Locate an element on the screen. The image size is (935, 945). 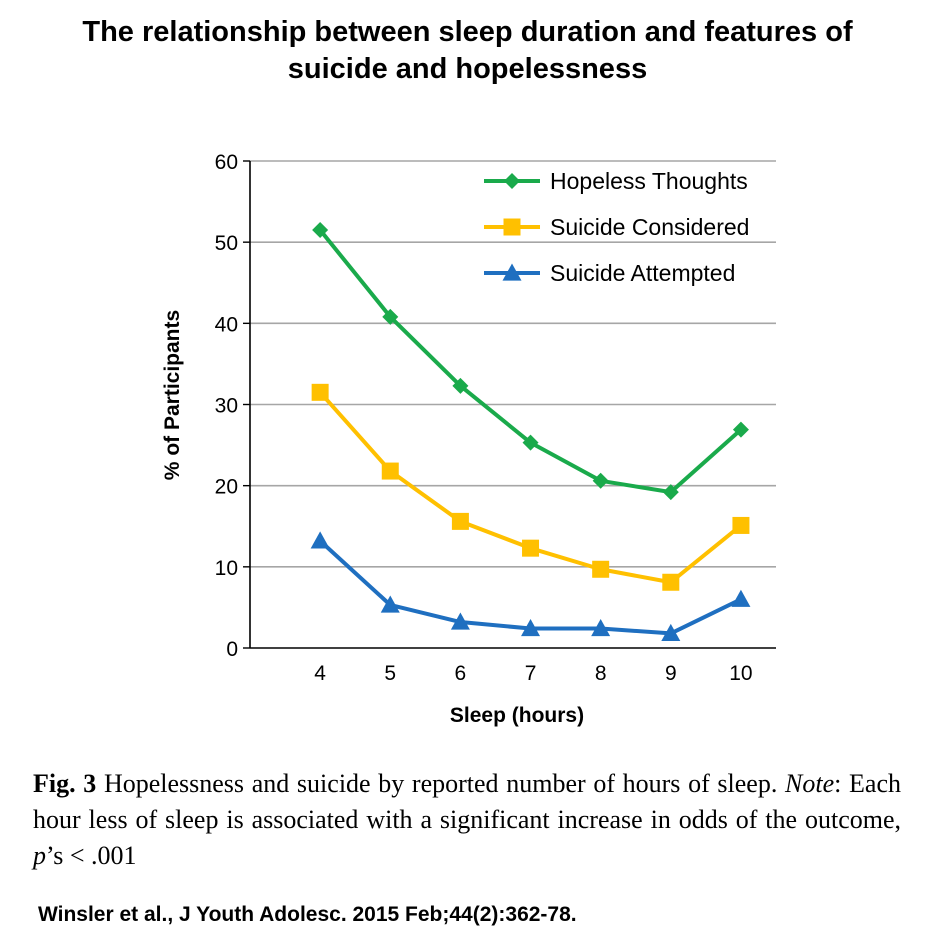
y-tick-label: 50 is located at coordinates (226, 243).